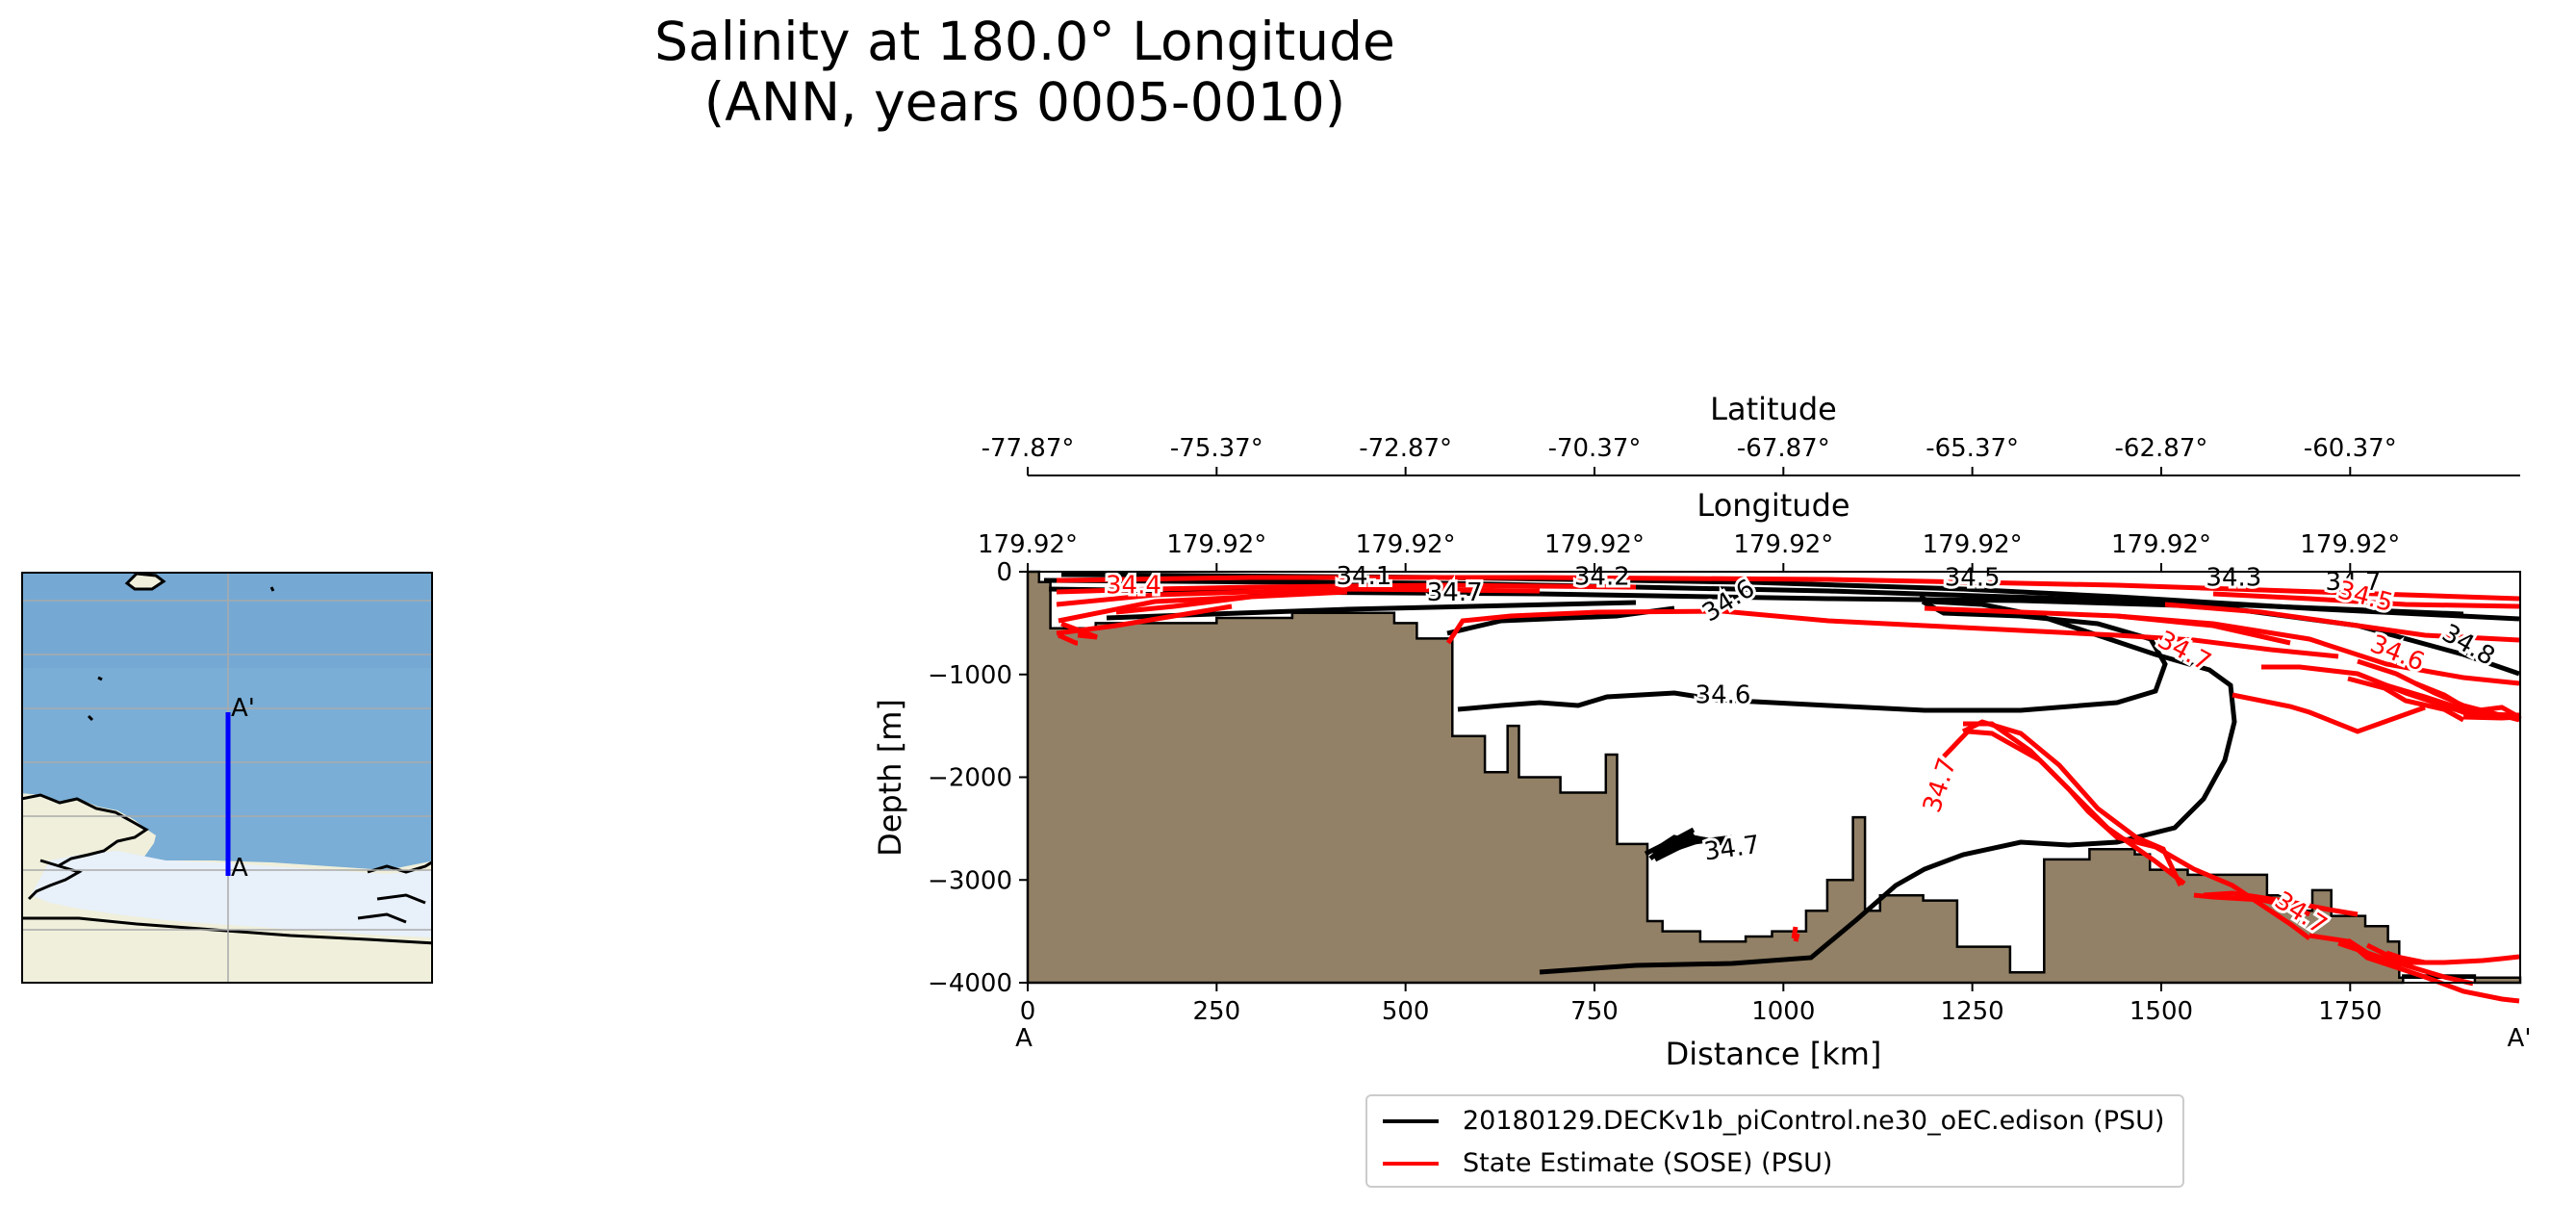 The image size is (2576, 1206). I want to click on latitude-tick-label: -70.37°, so click(1595, 449).